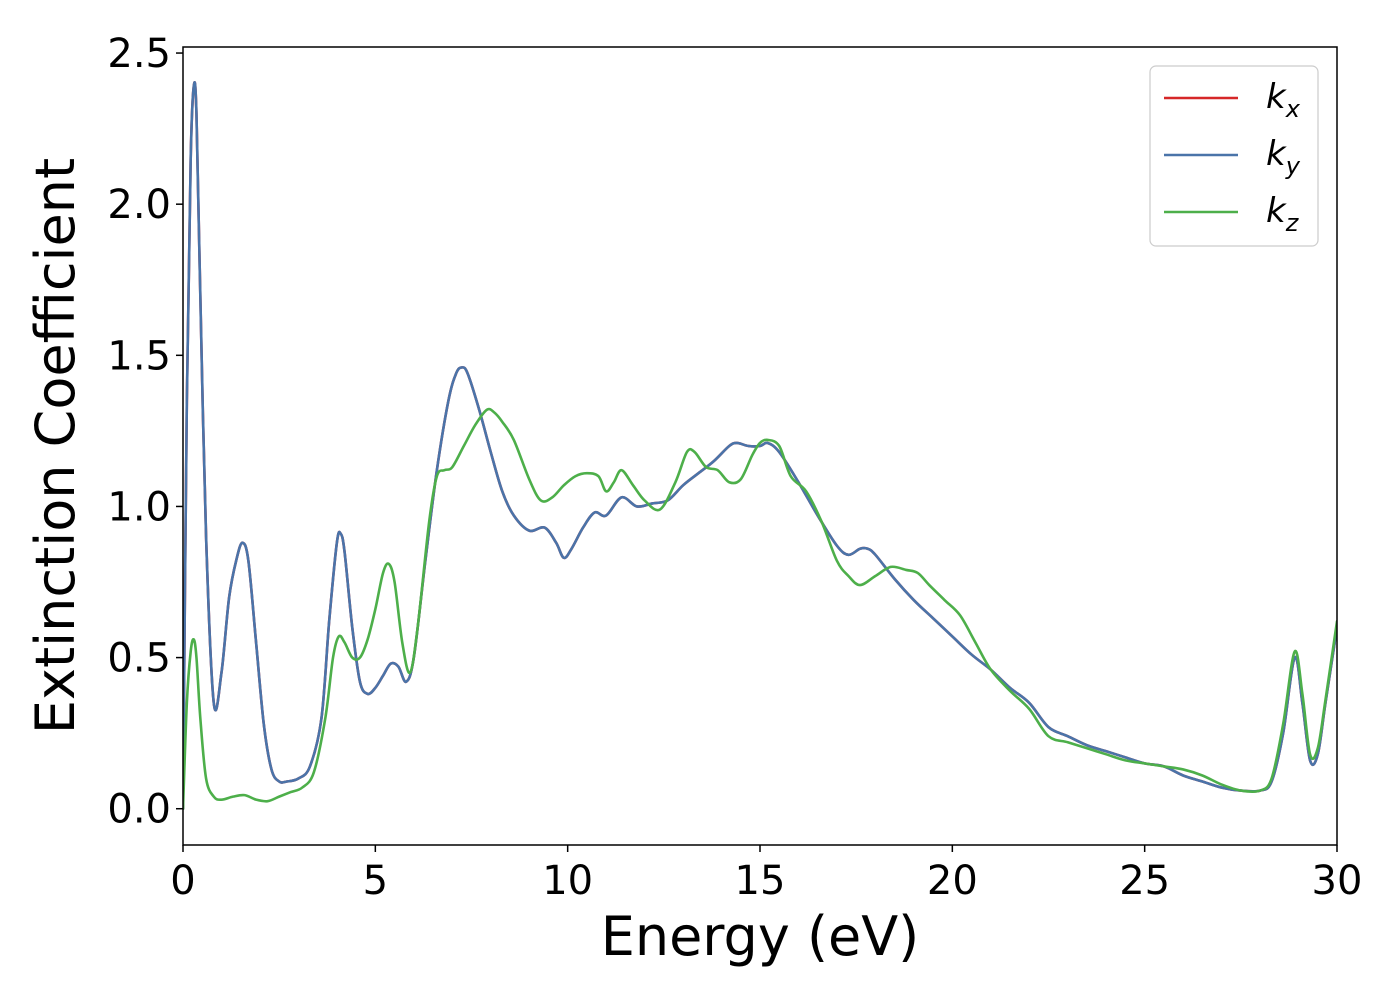 The height and width of the screenshot is (1000, 1400). I want to click on legend-label-subscript: x, so click(1293, 109).